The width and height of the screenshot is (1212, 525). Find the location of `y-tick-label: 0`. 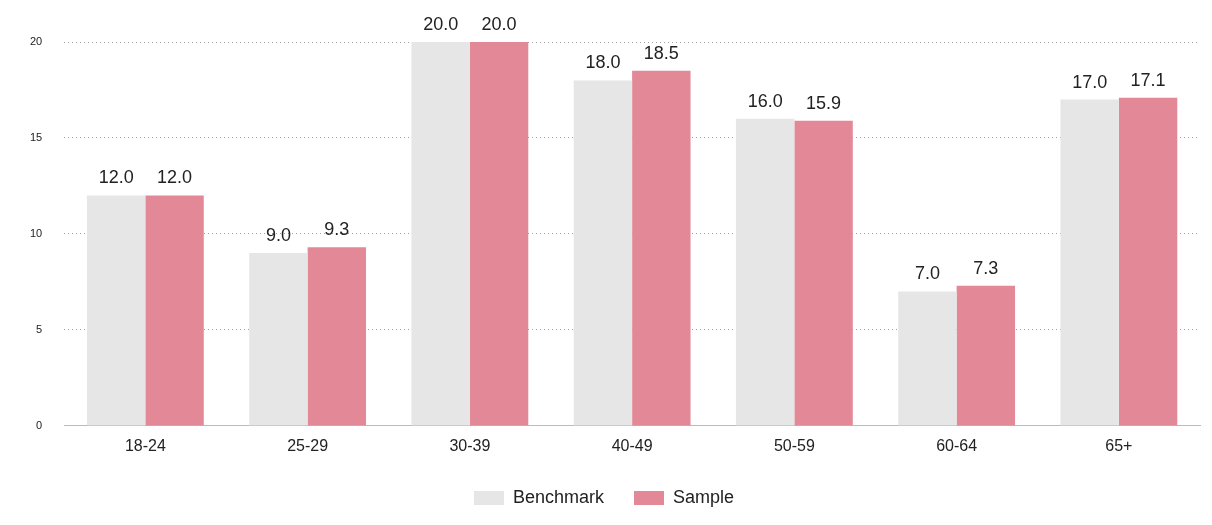

y-tick-label: 0 is located at coordinates (39, 424).